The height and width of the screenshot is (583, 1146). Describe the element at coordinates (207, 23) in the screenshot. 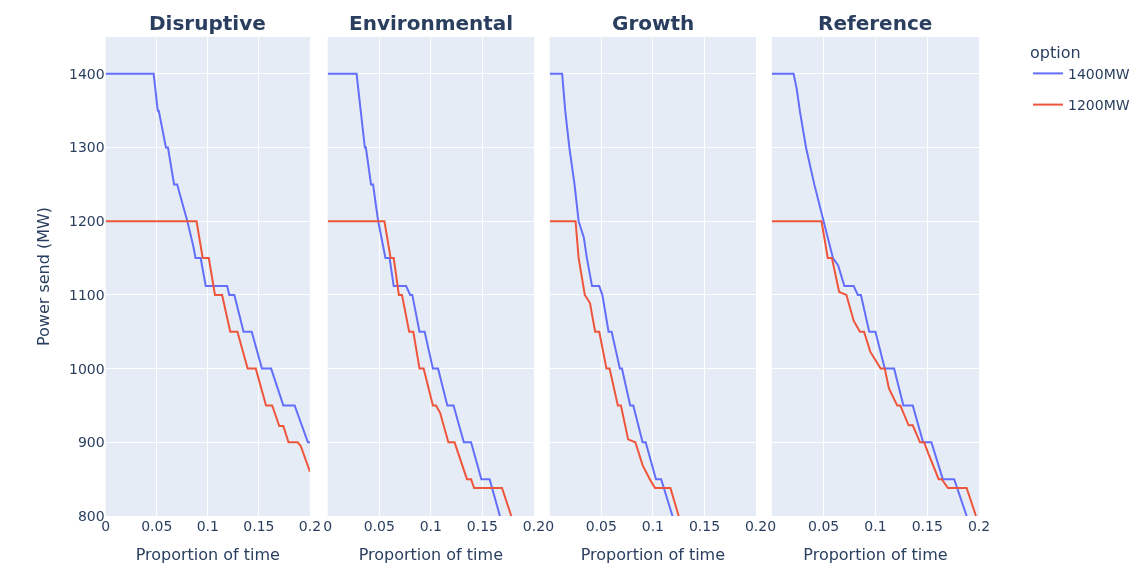

I see `chart-title: Disruptive` at that location.